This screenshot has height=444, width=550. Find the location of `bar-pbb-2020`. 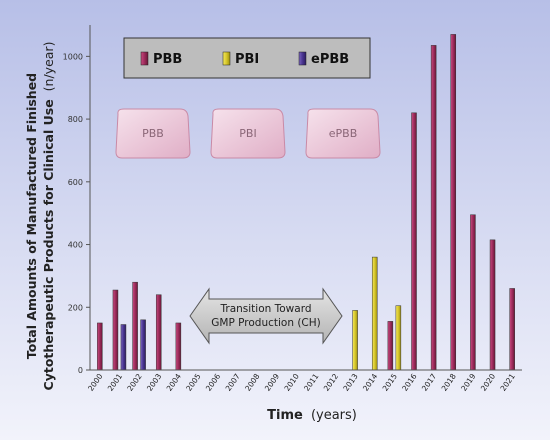

bar-pbb-2020 is located at coordinates (492, 305).